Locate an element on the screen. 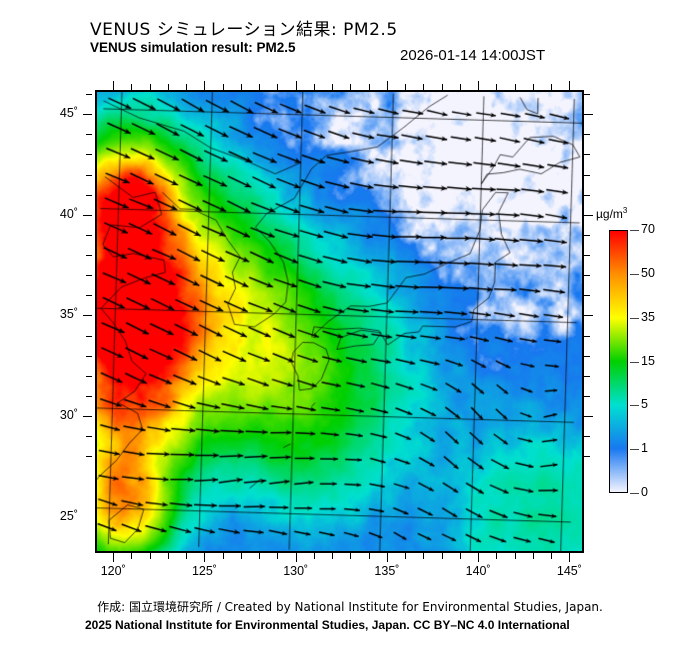  colorbar-tick-label: 35 is located at coordinates (648, 316).